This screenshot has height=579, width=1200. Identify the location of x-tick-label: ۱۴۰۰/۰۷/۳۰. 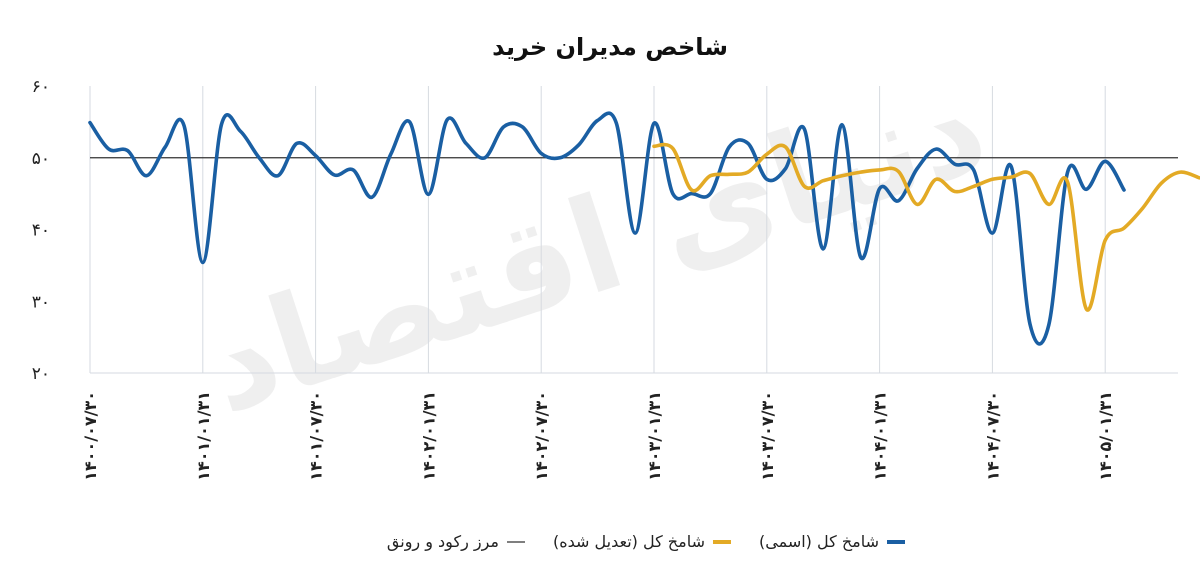
(90, 436).